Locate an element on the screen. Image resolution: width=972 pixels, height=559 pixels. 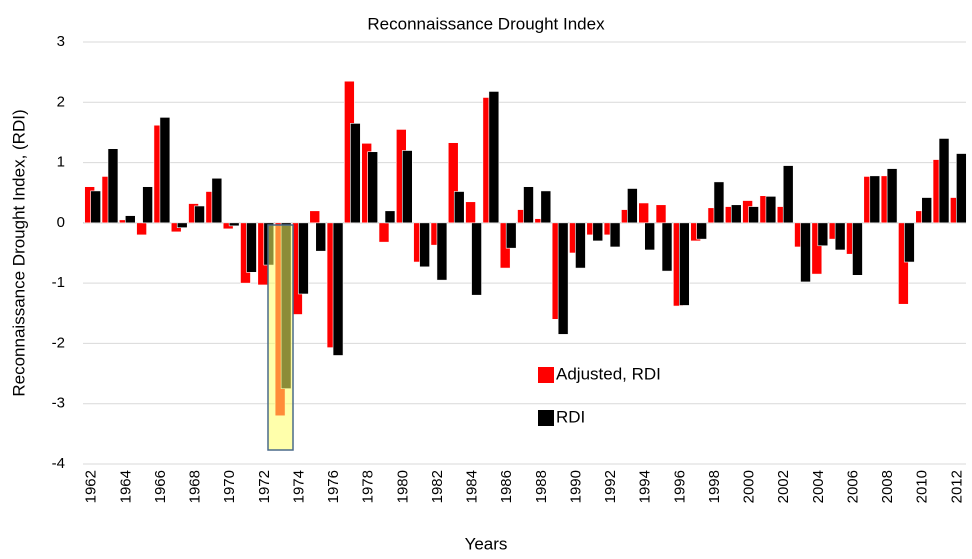
x-tick-label: 1990 is located at coordinates (575, 486).